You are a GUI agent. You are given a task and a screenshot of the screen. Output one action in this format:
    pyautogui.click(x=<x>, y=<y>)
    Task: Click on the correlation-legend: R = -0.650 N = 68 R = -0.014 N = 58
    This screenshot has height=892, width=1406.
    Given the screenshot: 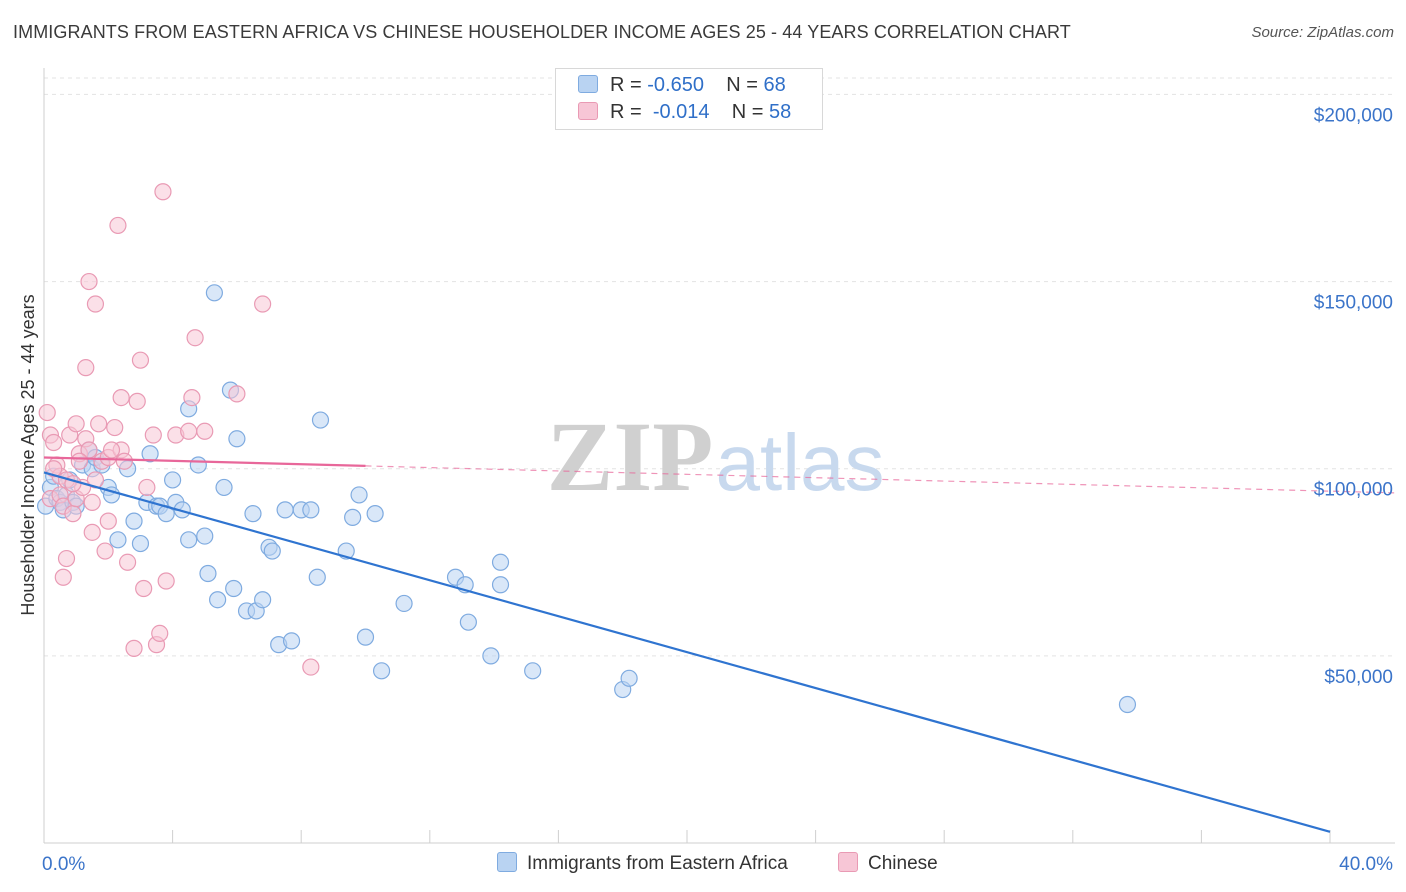 What is the action you would take?
    pyautogui.click(x=689, y=99)
    